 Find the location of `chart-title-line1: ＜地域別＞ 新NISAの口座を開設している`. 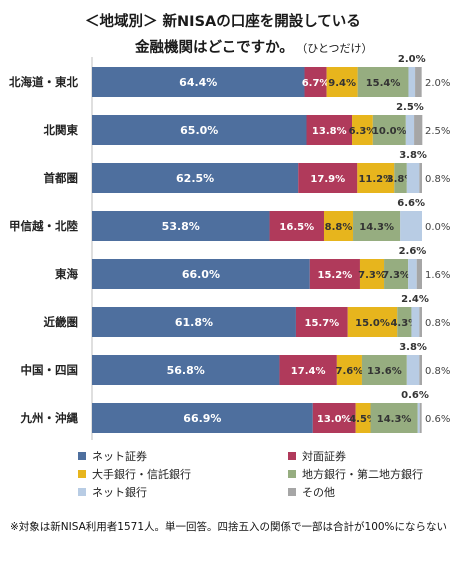

chart-title-line1: ＜地域別＞ 新NISAの口座を開設している is located at coordinates (223, 22).